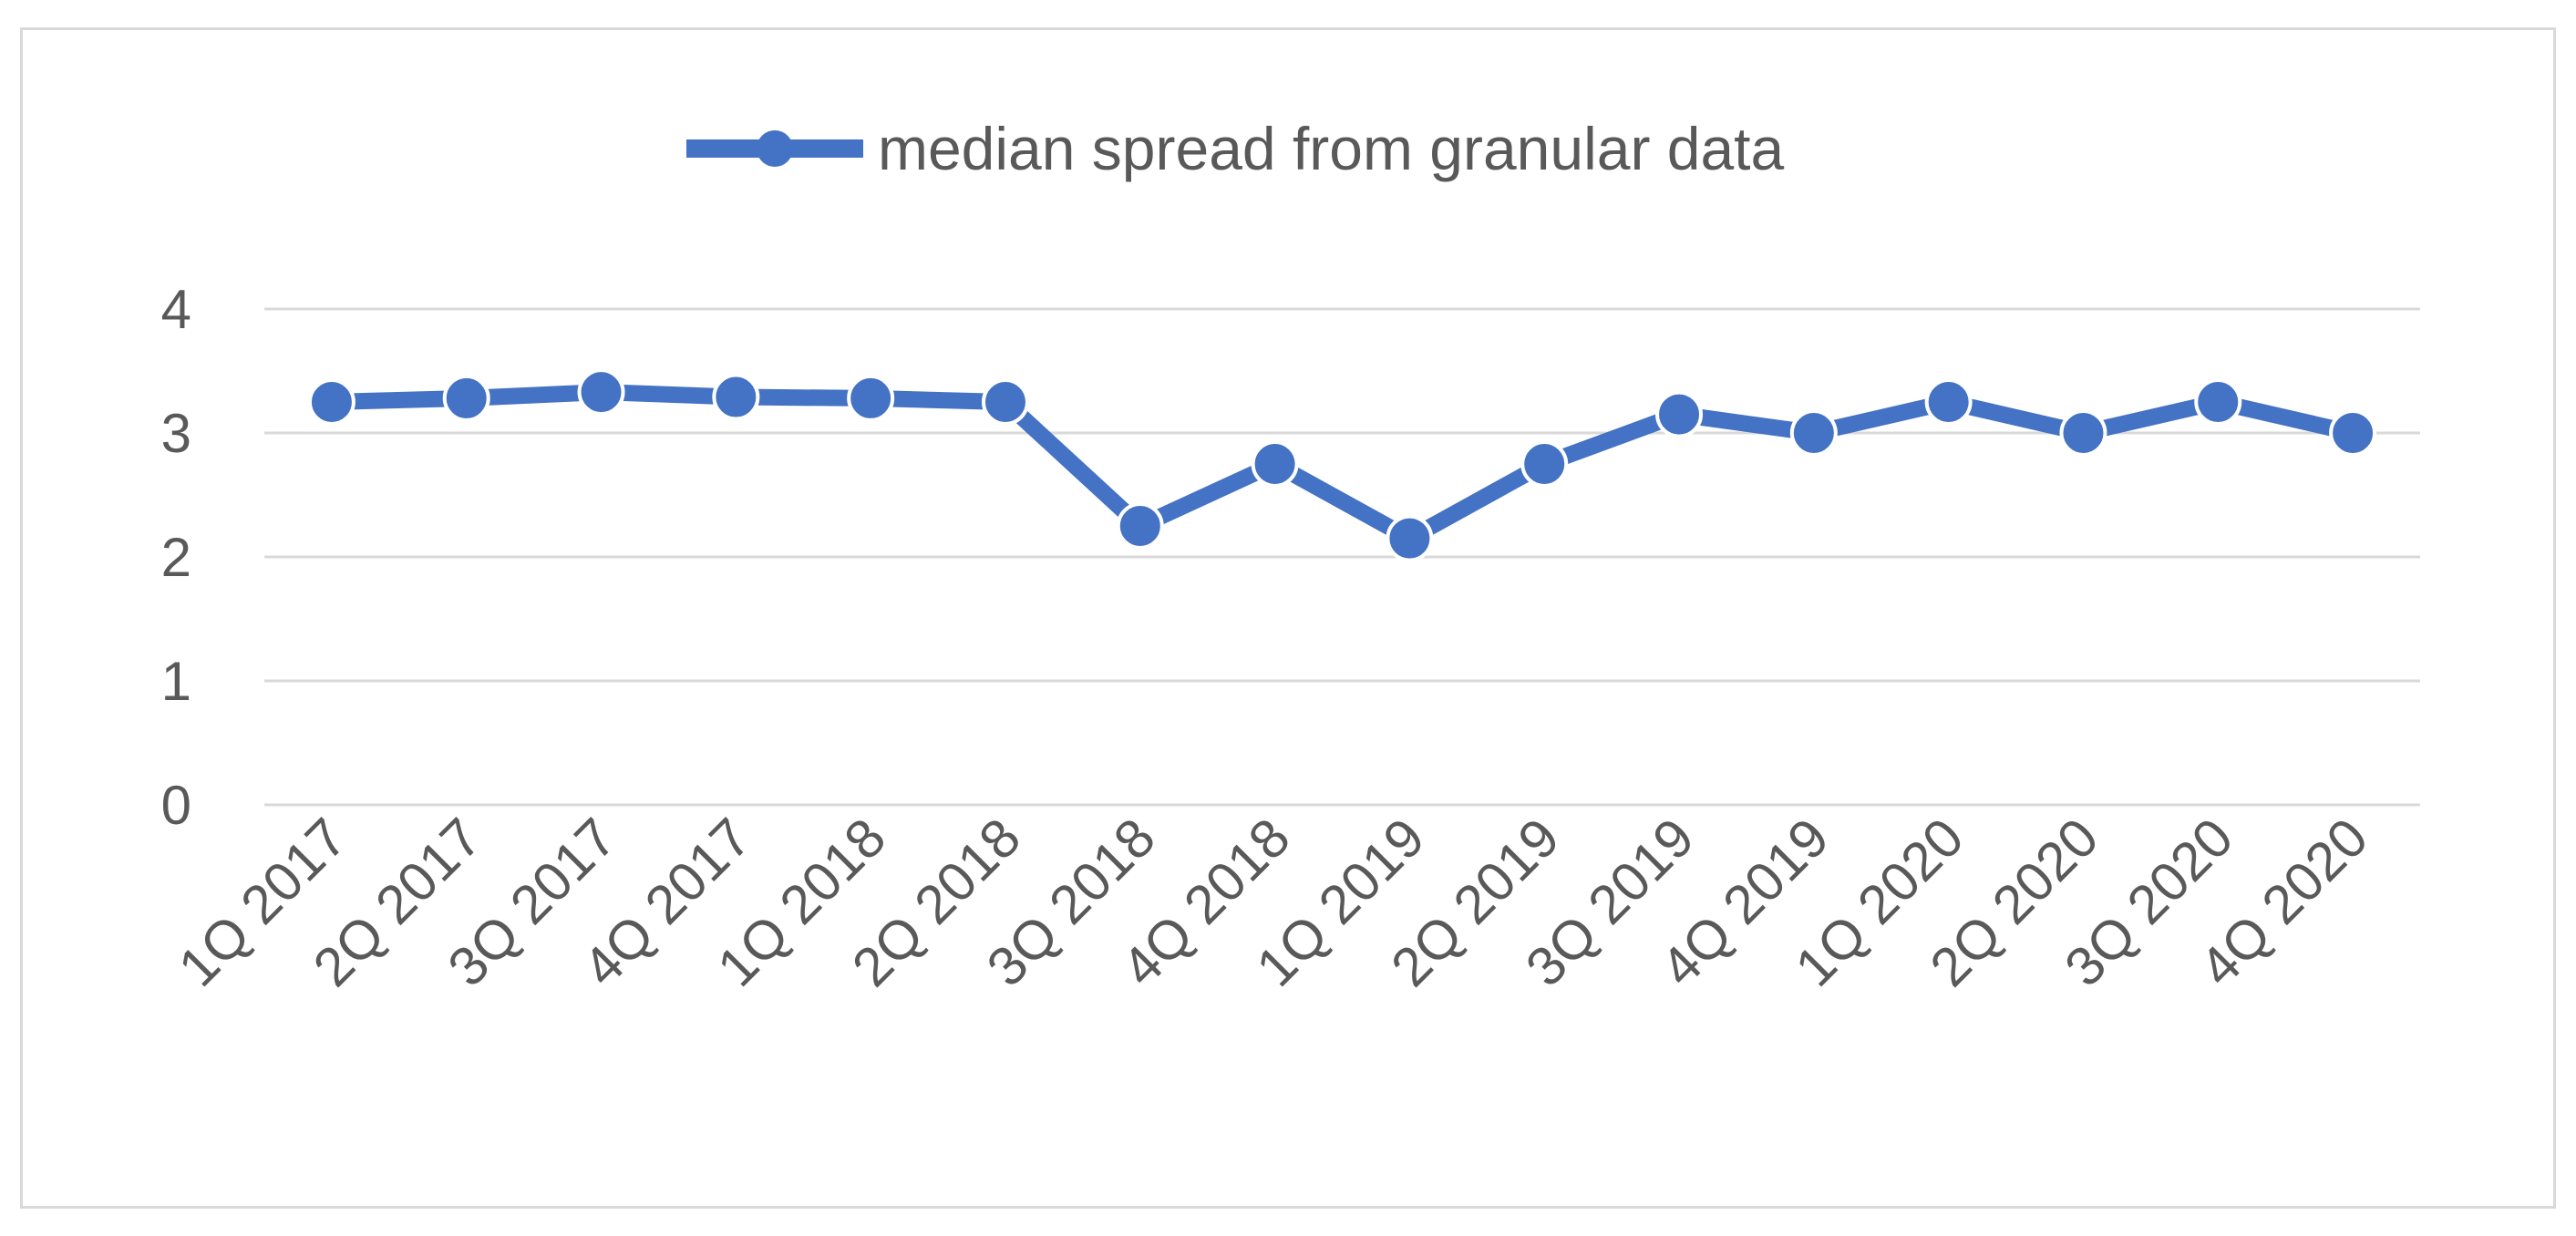 Image resolution: width=2576 pixels, height=1236 pixels. I want to click on legend: median spread from granular data, so click(1235, 148).